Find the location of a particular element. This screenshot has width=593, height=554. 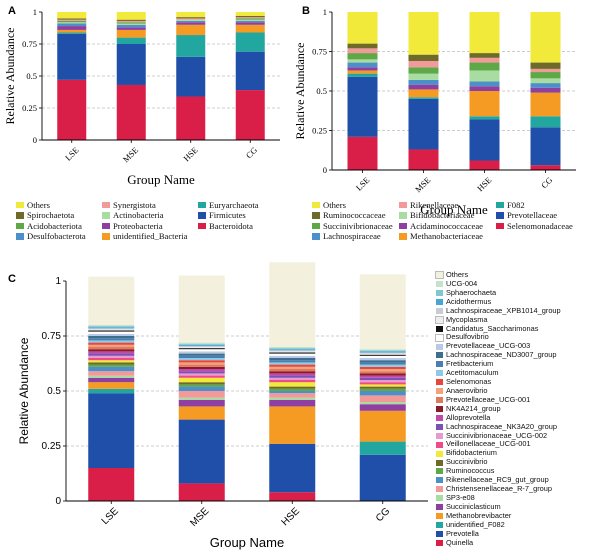

legend-item: Ruminococcaceae is located at coordinates (349, 215).